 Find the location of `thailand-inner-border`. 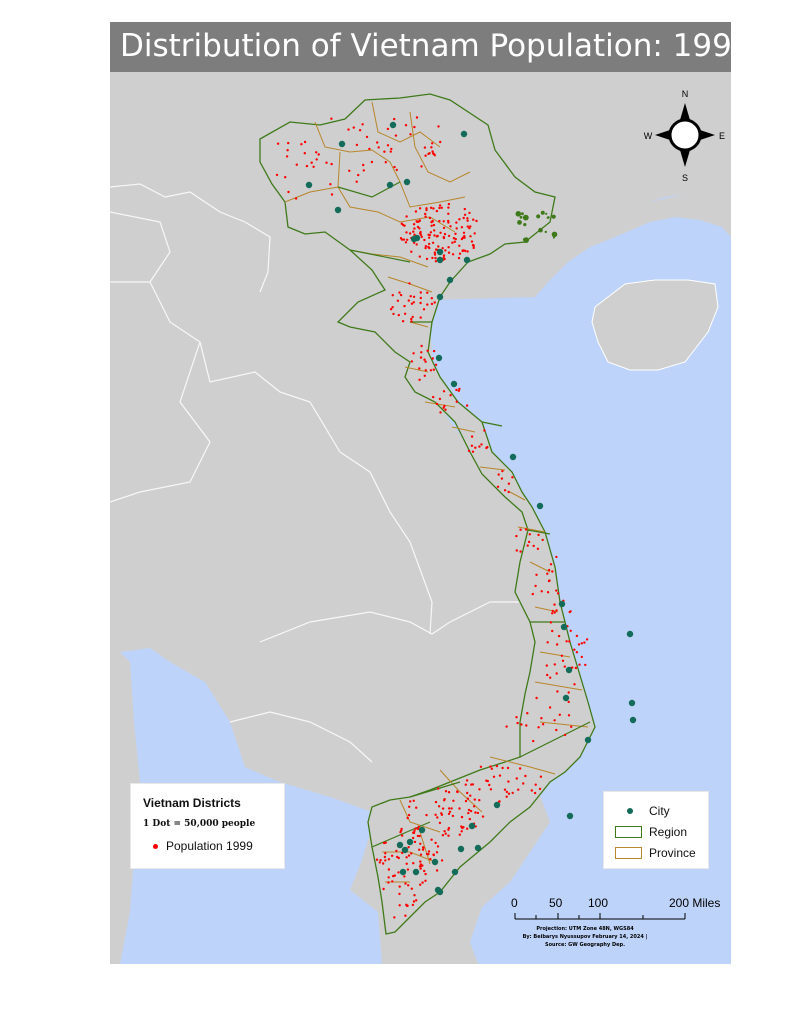

thailand-inner-border is located at coordinates (160, 422).